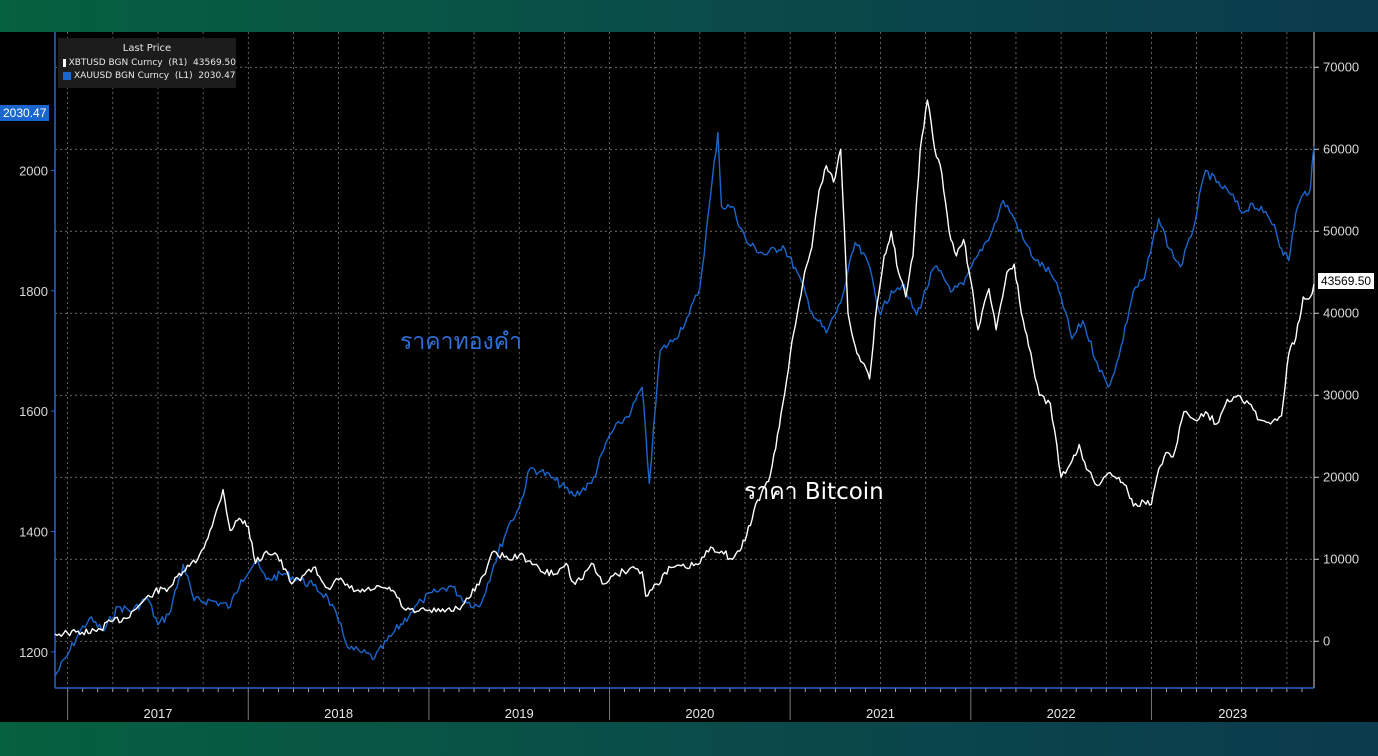 The width and height of the screenshot is (1378, 756). I want to click on gold-last-price-badge: 2030.47, so click(25, 113).